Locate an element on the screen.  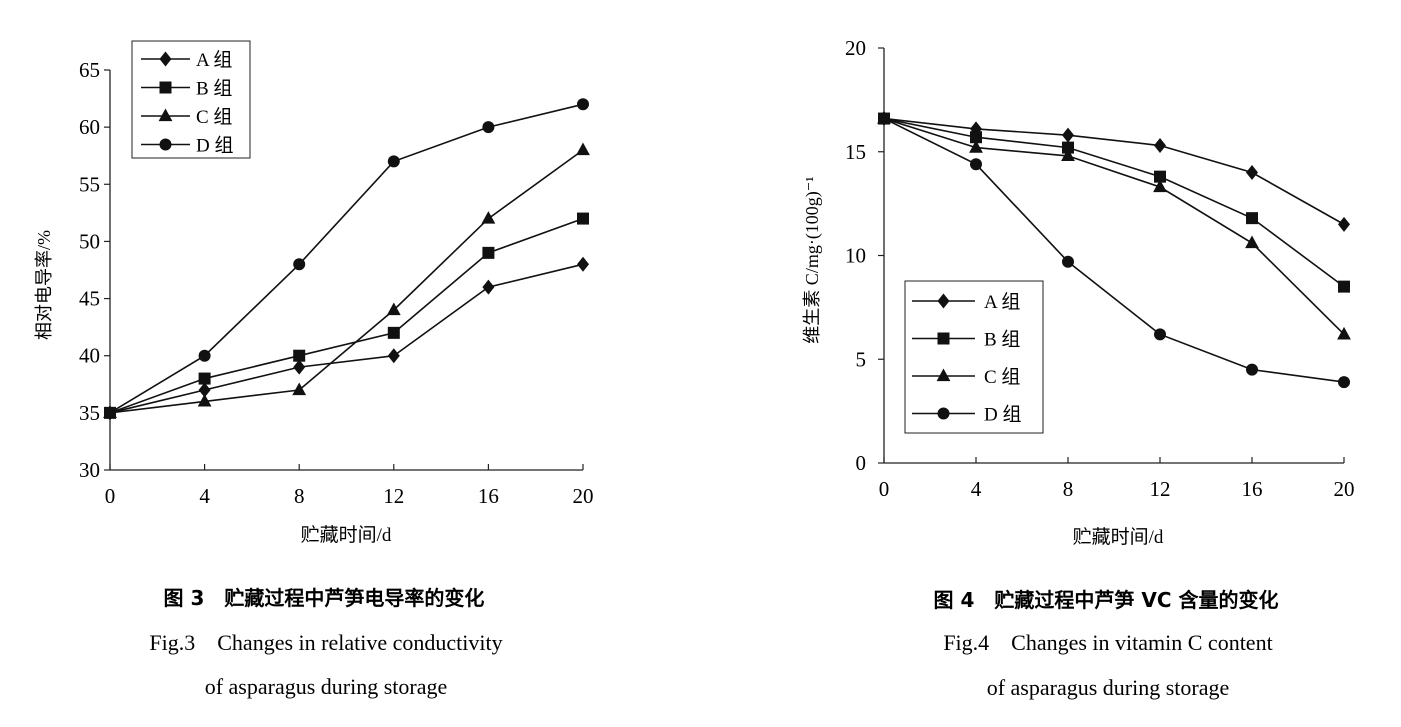
y-ticks: 30 35 40 45 50 55 60 65 is located at coordinates (94, 270).